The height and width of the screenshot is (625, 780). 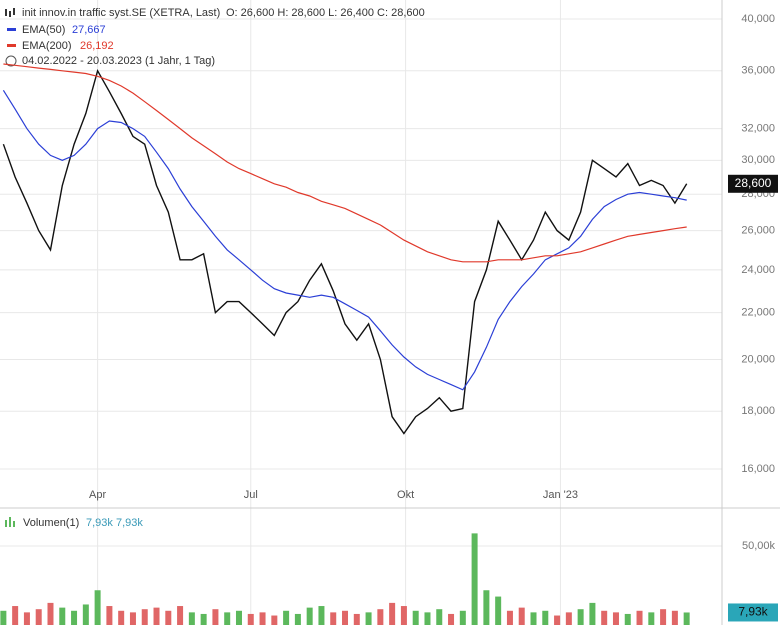 I want to click on legend-value: 26,192, so click(x=97, y=46).